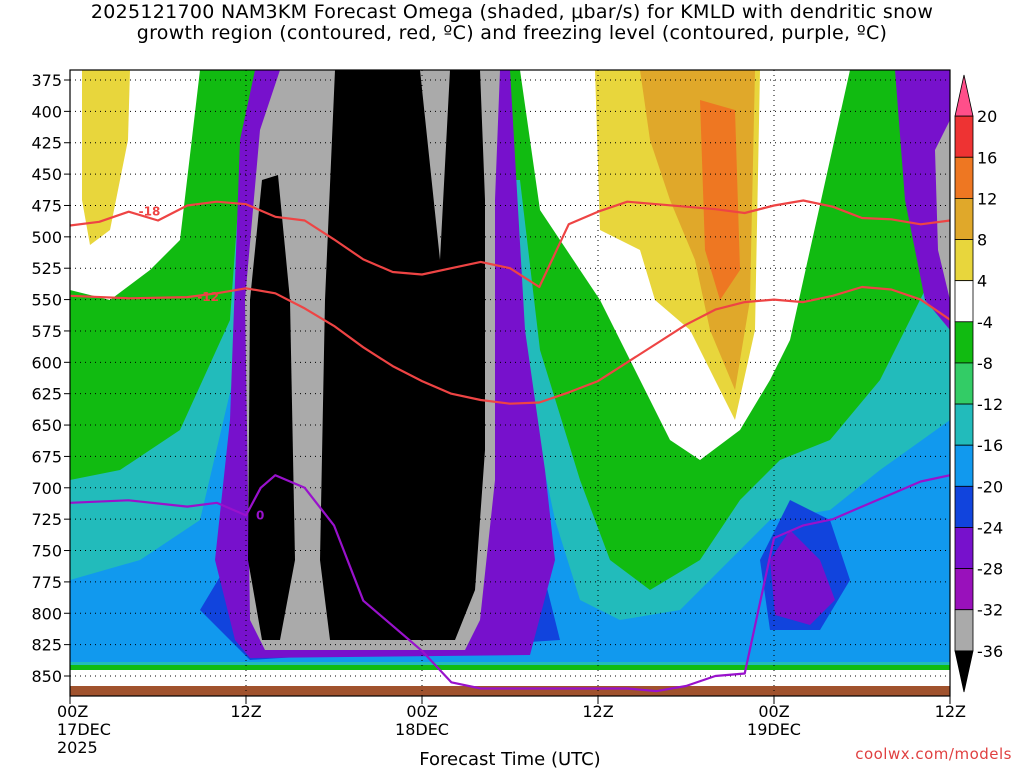 The width and height of the screenshot is (1024, 768). I want to click on colorbar-cap-bottom, so click(964, 671).